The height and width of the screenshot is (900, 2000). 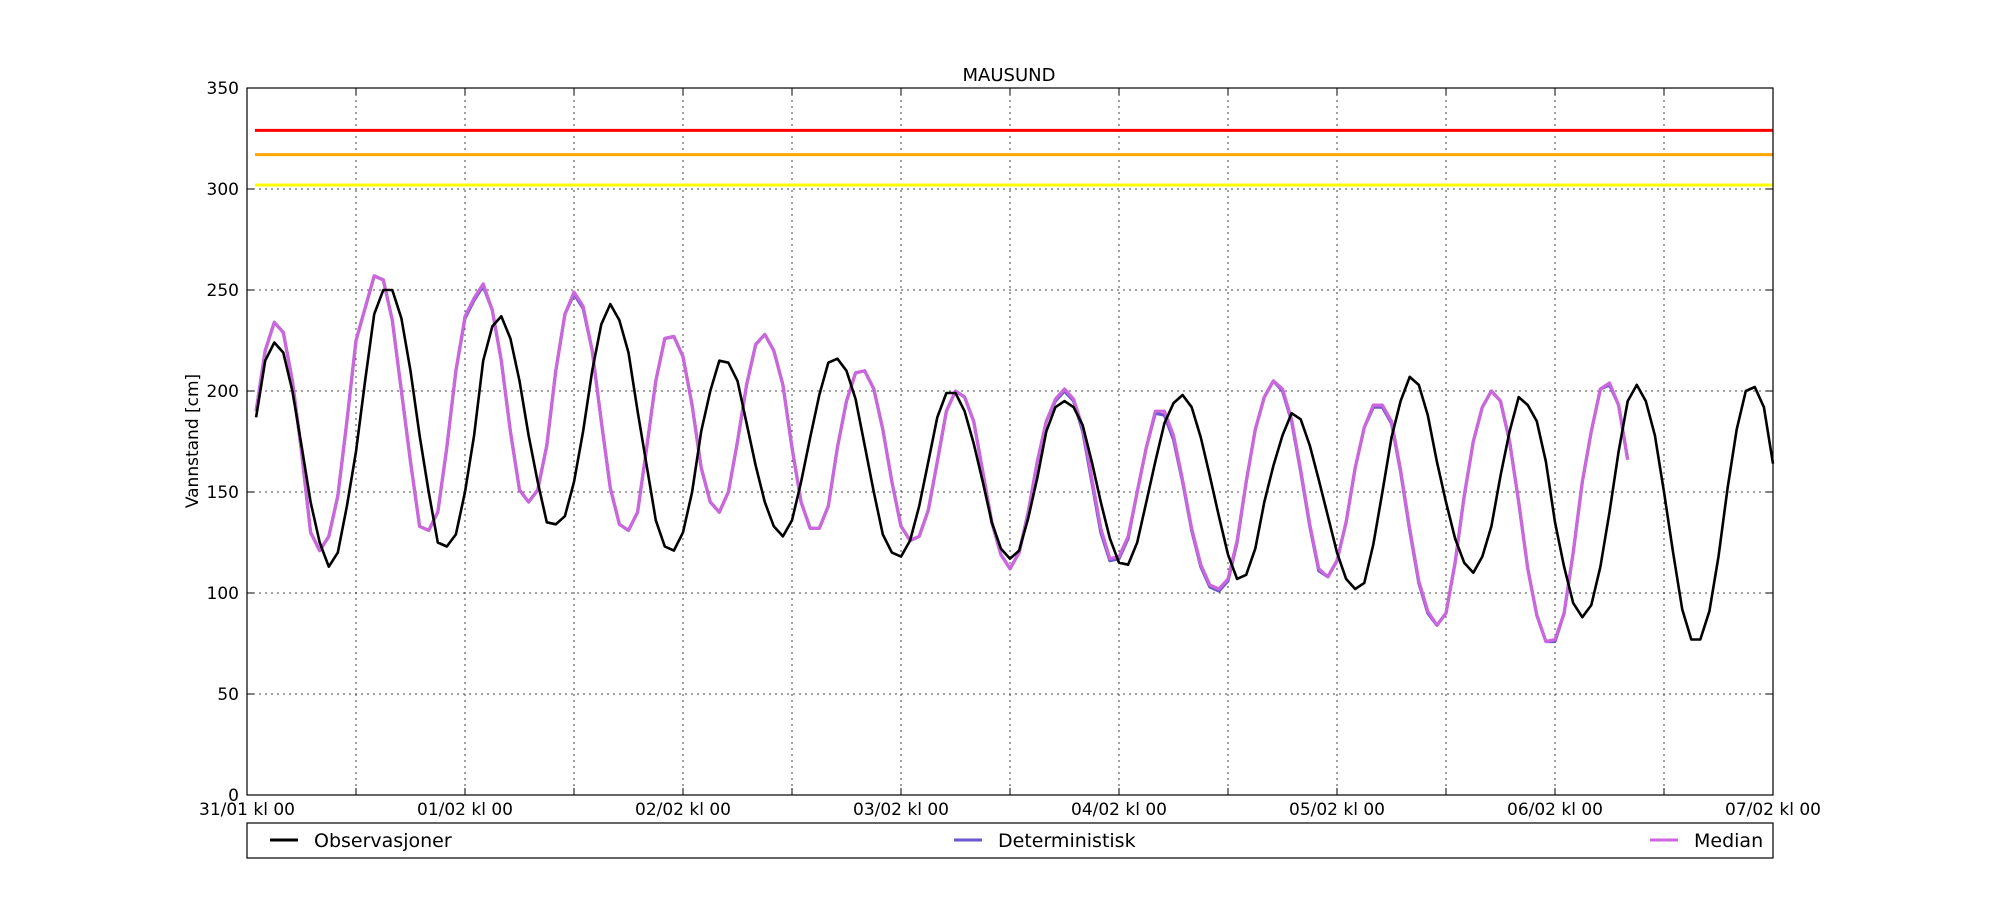 What do you see at coordinates (383, 841) in the screenshot?
I see `legend-label-observasjoner: Observasjoner` at bounding box center [383, 841].